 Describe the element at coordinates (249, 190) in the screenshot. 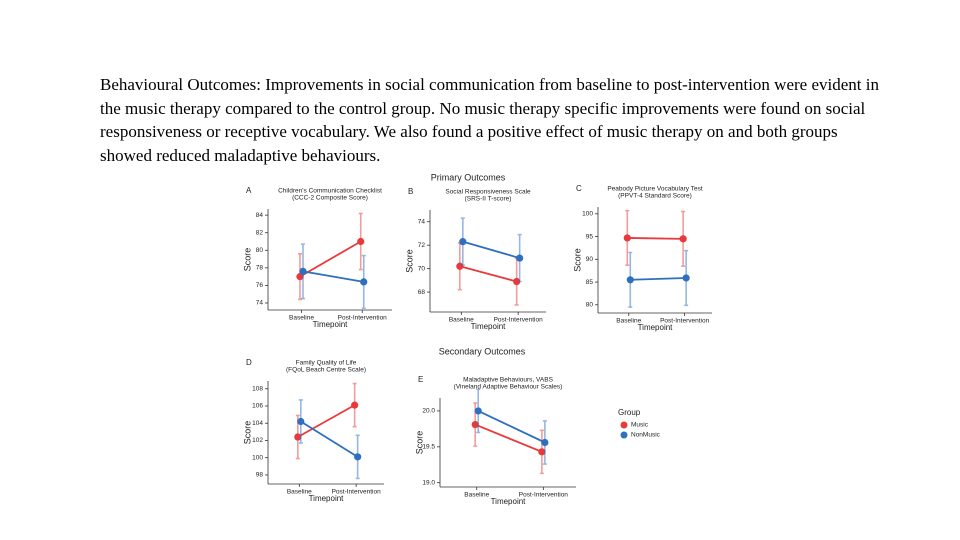

I see `panel-letter: A` at that location.